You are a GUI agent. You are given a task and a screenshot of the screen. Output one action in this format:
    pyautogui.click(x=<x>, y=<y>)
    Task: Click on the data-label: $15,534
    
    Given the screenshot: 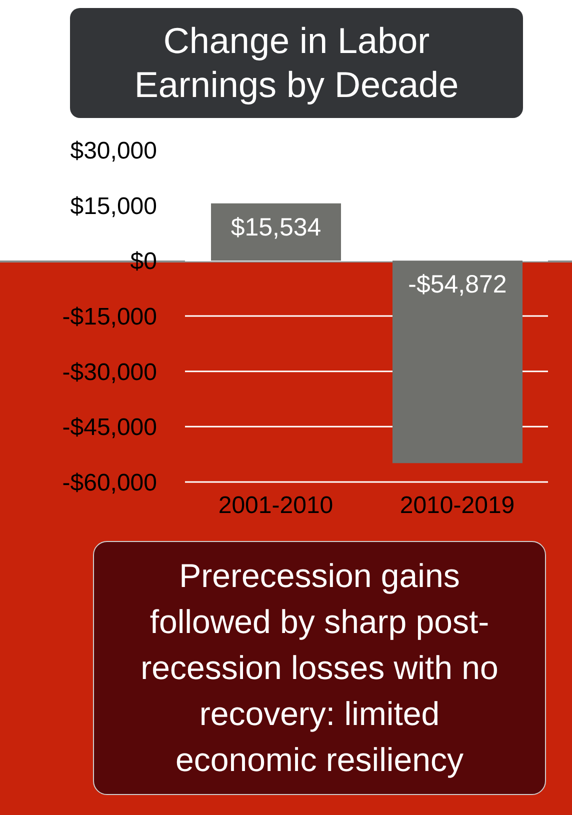 What is the action you would take?
    pyautogui.click(x=276, y=227)
    